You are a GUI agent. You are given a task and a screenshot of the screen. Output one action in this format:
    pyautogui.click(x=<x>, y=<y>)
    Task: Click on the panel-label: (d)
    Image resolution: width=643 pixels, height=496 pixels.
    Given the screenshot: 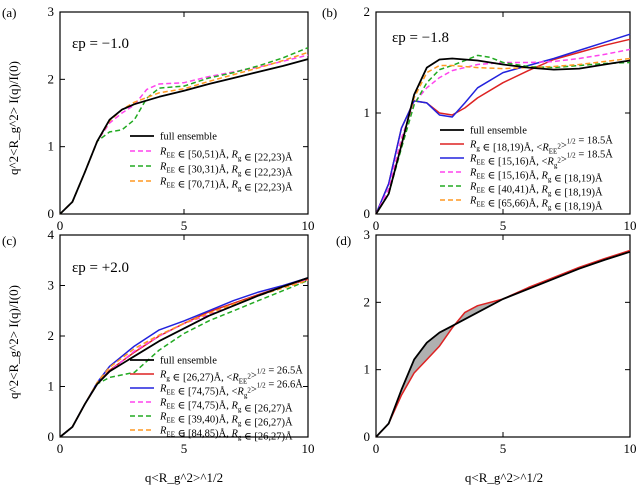 What is the action you would take?
    pyautogui.click(x=343, y=240)
    